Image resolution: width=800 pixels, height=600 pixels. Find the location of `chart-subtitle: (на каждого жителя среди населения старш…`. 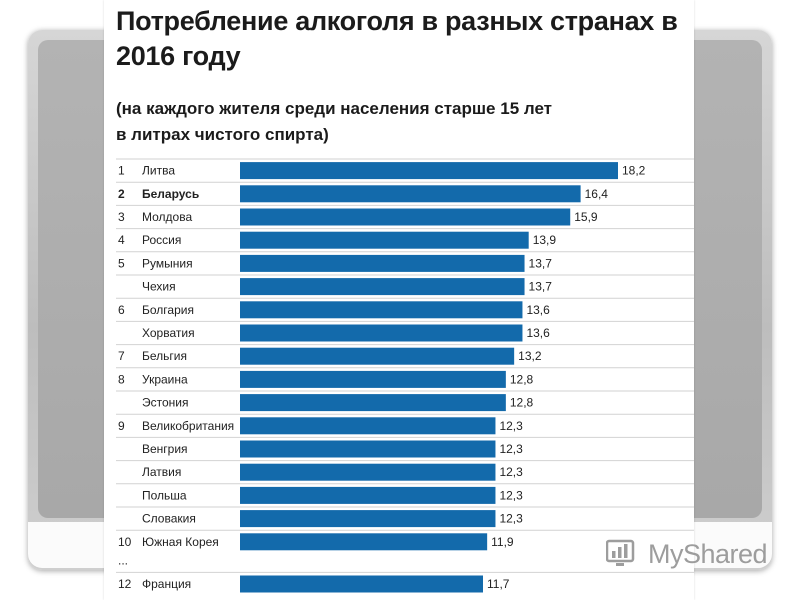

chart-subtitle: (на каждого жителя среди населения старш… is located at coordinates (401, 122).